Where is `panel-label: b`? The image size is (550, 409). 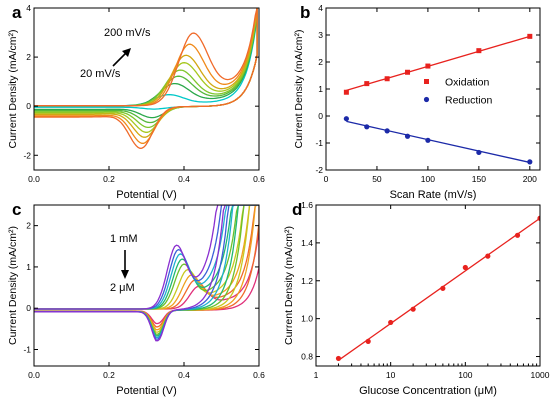
panel-label: b is located at coordinates (305, 12).